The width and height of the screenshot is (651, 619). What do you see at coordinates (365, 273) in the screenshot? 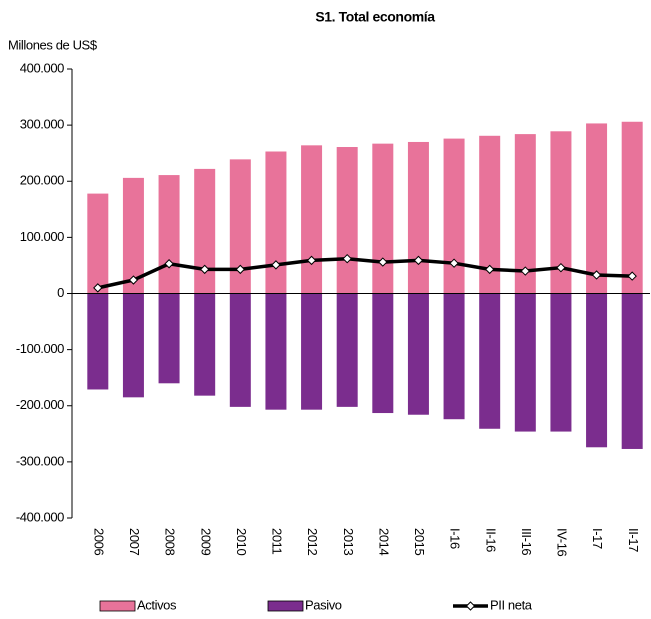
I see `line-series` at bounding box center [365, 273].